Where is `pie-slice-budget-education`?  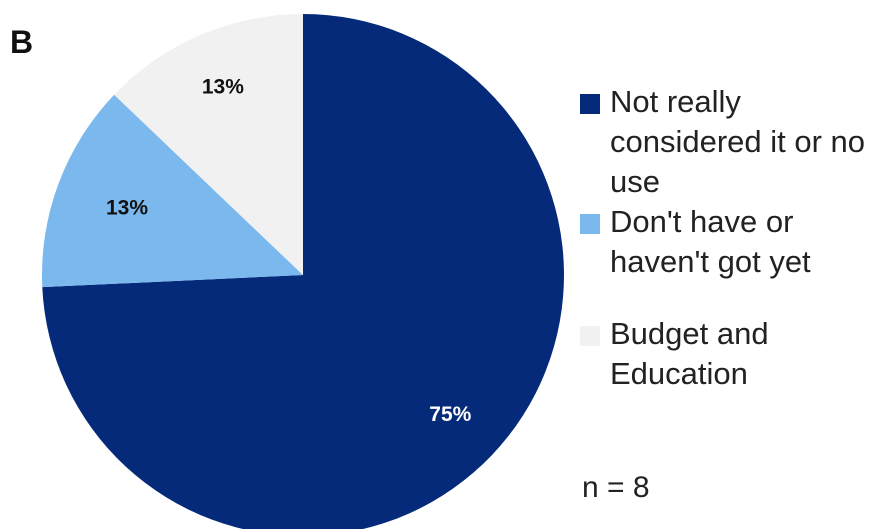 pie-slice-budget-education is located at coordinates (208, 144).